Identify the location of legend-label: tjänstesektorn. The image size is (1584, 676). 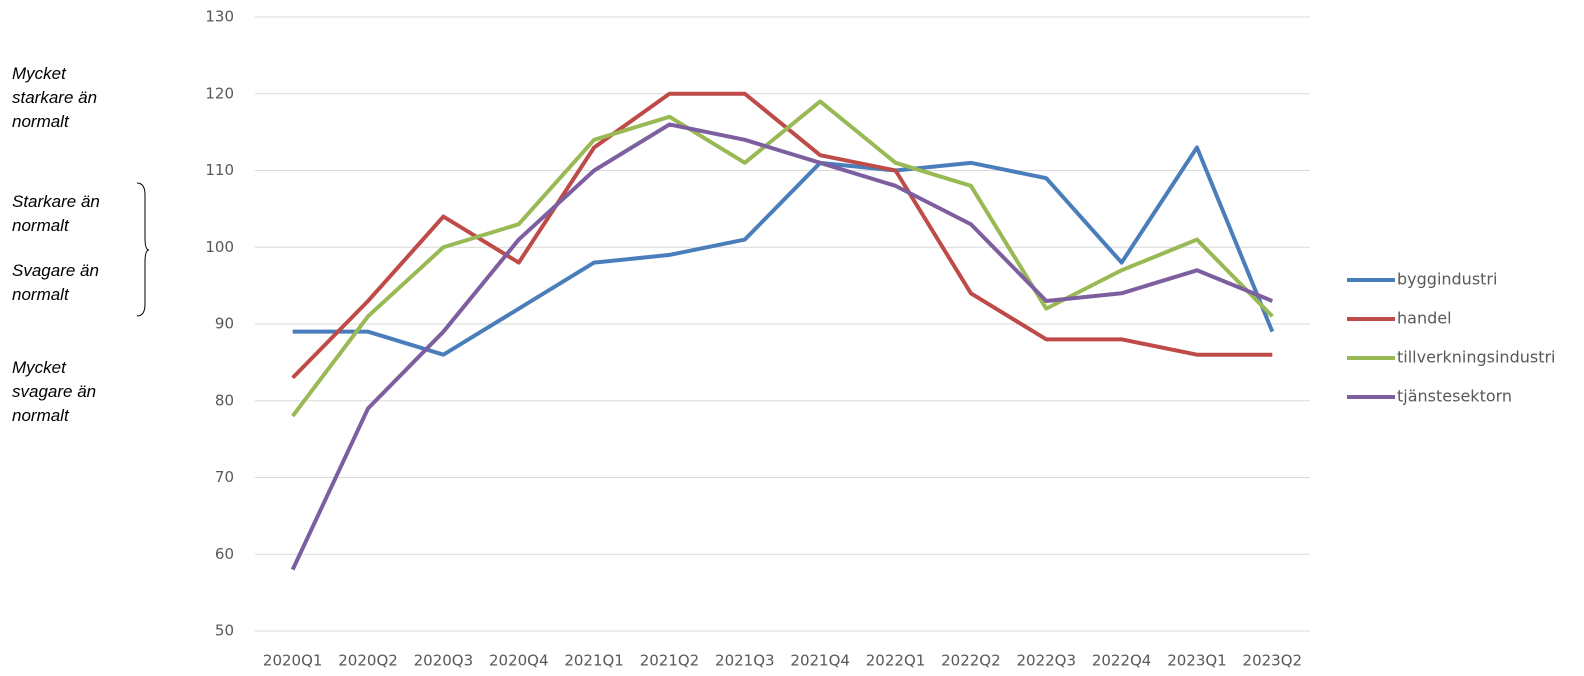
(1454, 396).